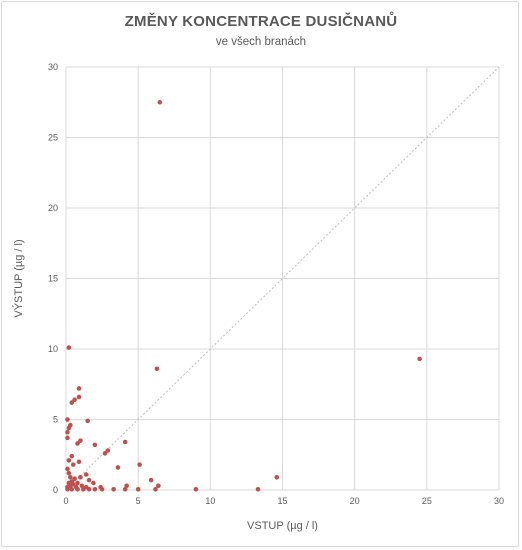 Image resolution: width=522 pixels, height=550 pixels. Describe the element at coordinates (210, 501) in the screenshot. I see `x-tick-label: 10` at that location.